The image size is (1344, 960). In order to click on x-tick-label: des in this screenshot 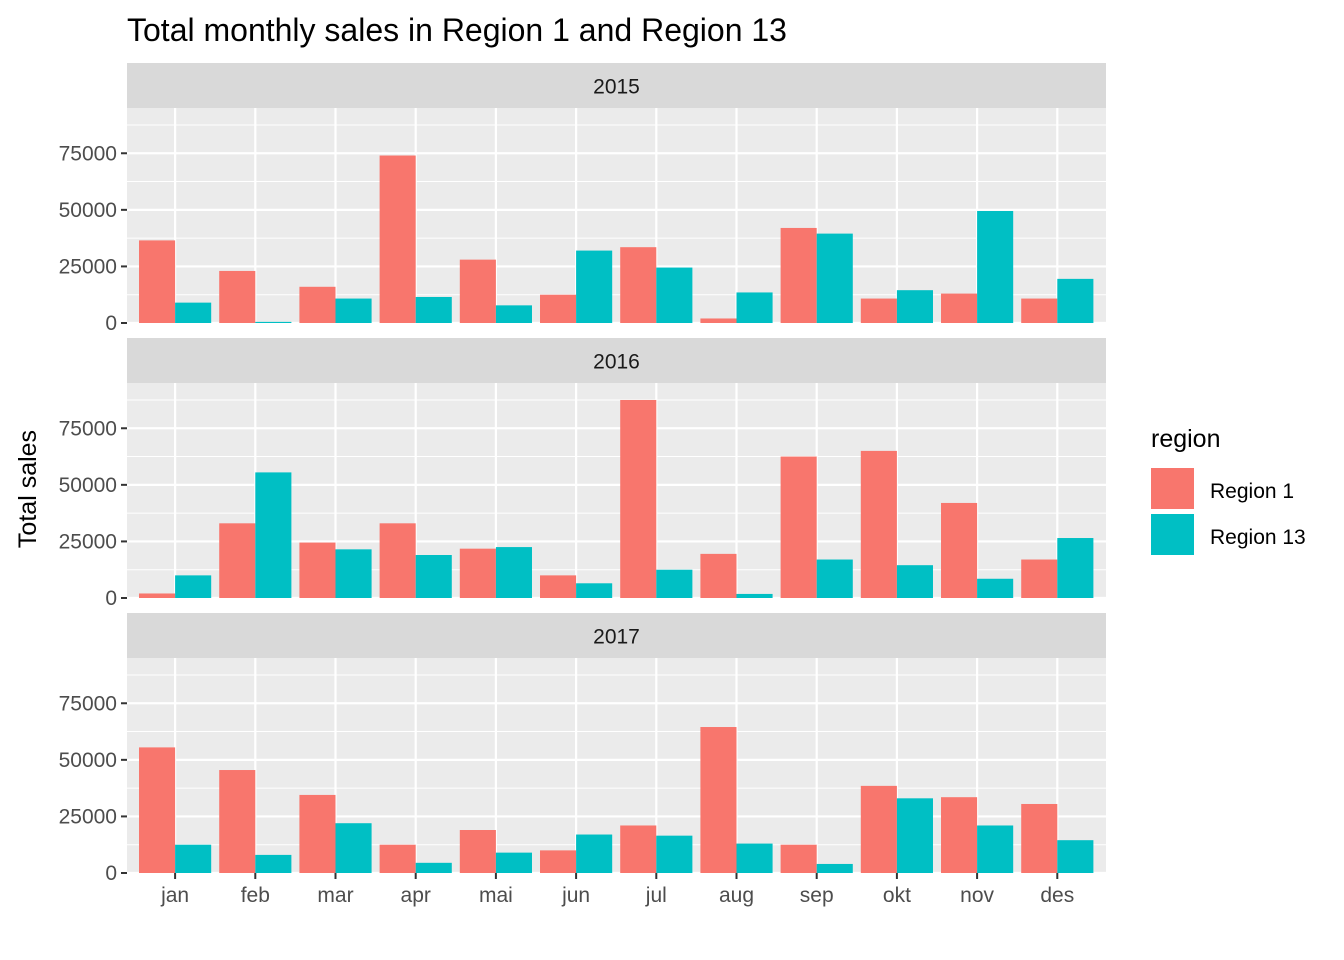, I will do `click(1057, 895)`.